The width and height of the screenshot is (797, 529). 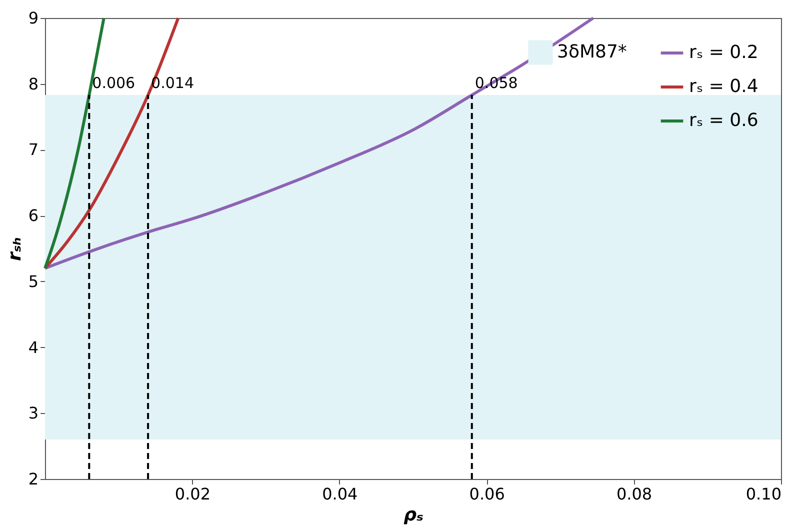 I want to click on x-tick-label: 0.02, so click(x=192, y=494).